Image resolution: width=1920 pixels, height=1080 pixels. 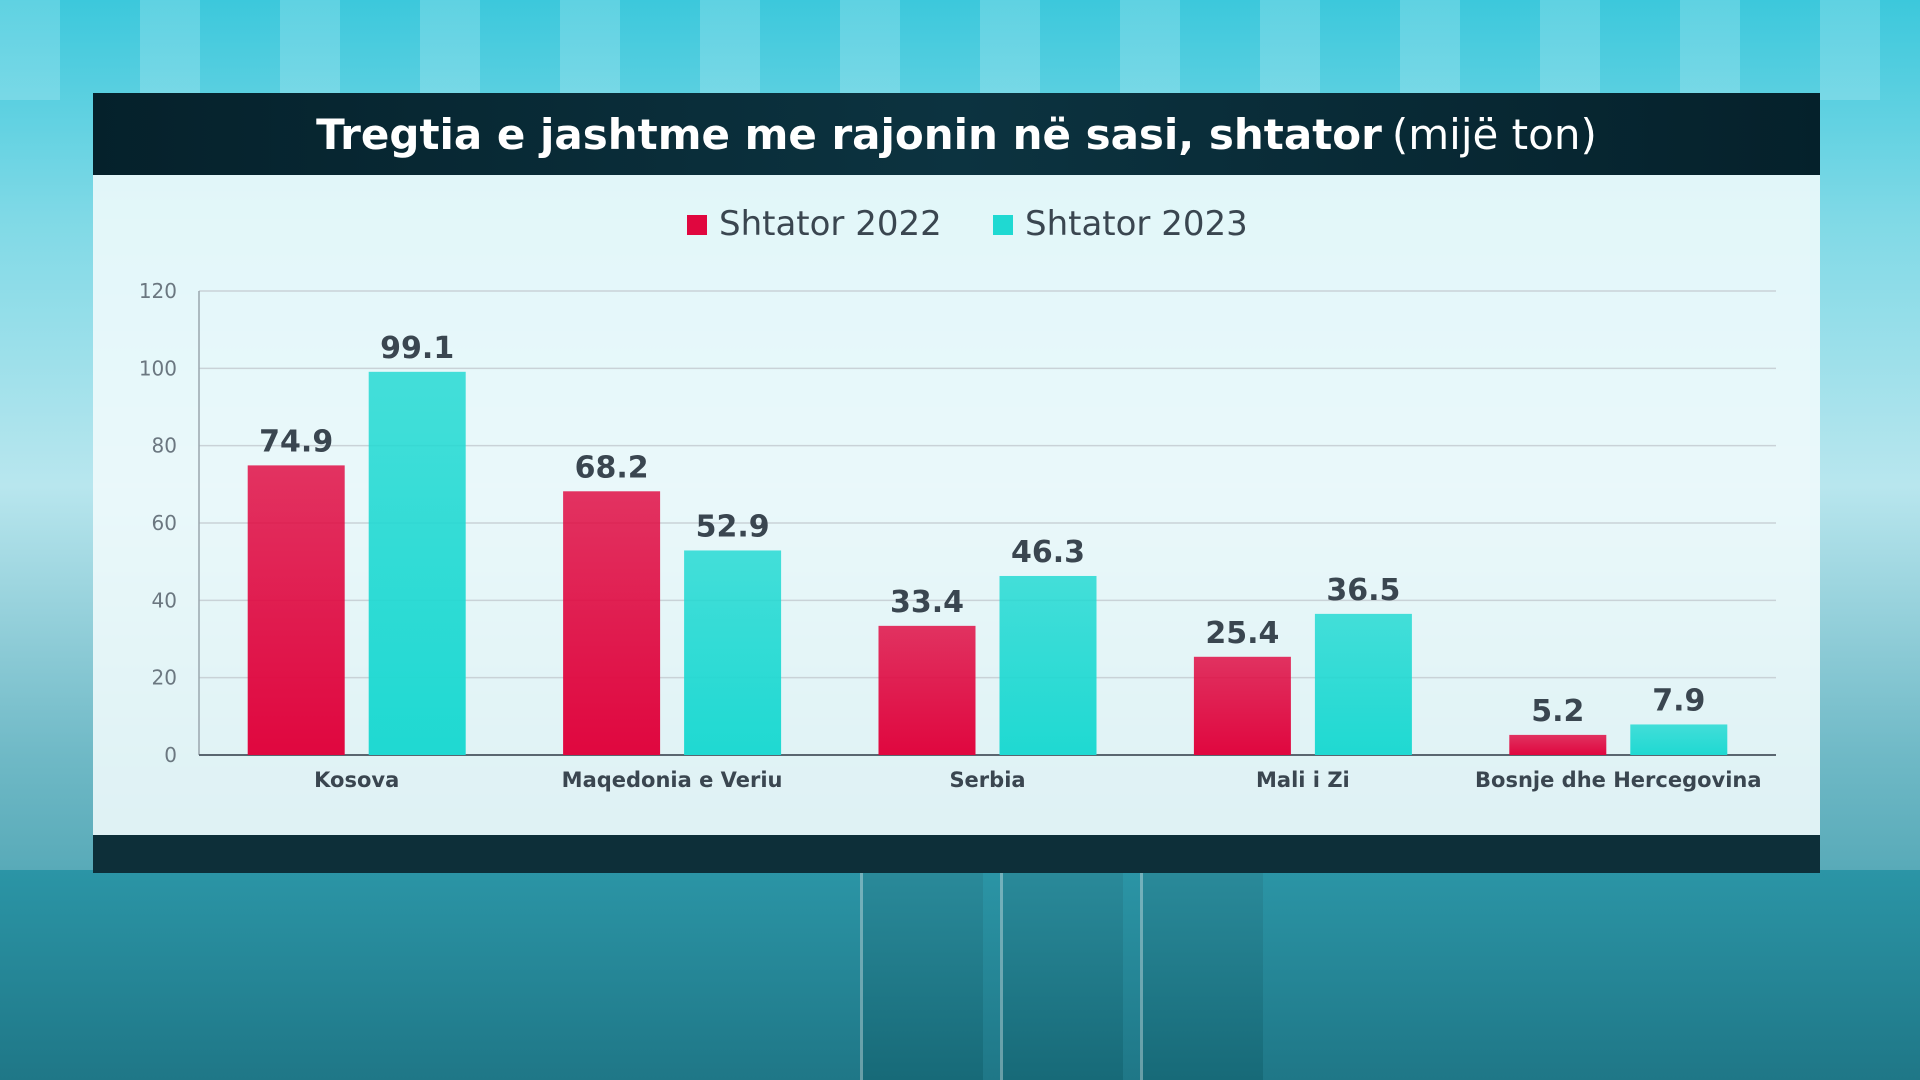 What do you see at coordinates (158, 291) in the screenshot?
I see `y-tick-label: 120` at bounding box center [158, 291].